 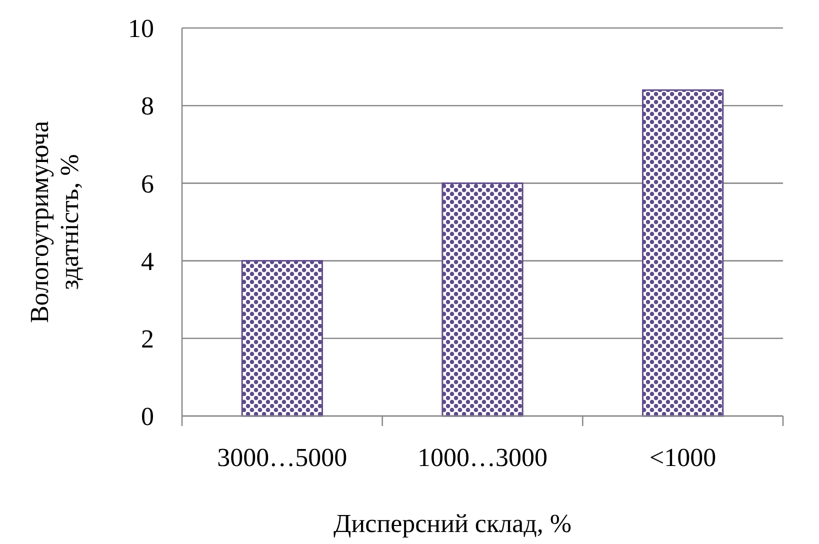 What do you see at coordinates (147, 183) in the screenshot?
I see `y-tick-label: 6` at bounding box center [147, 183].